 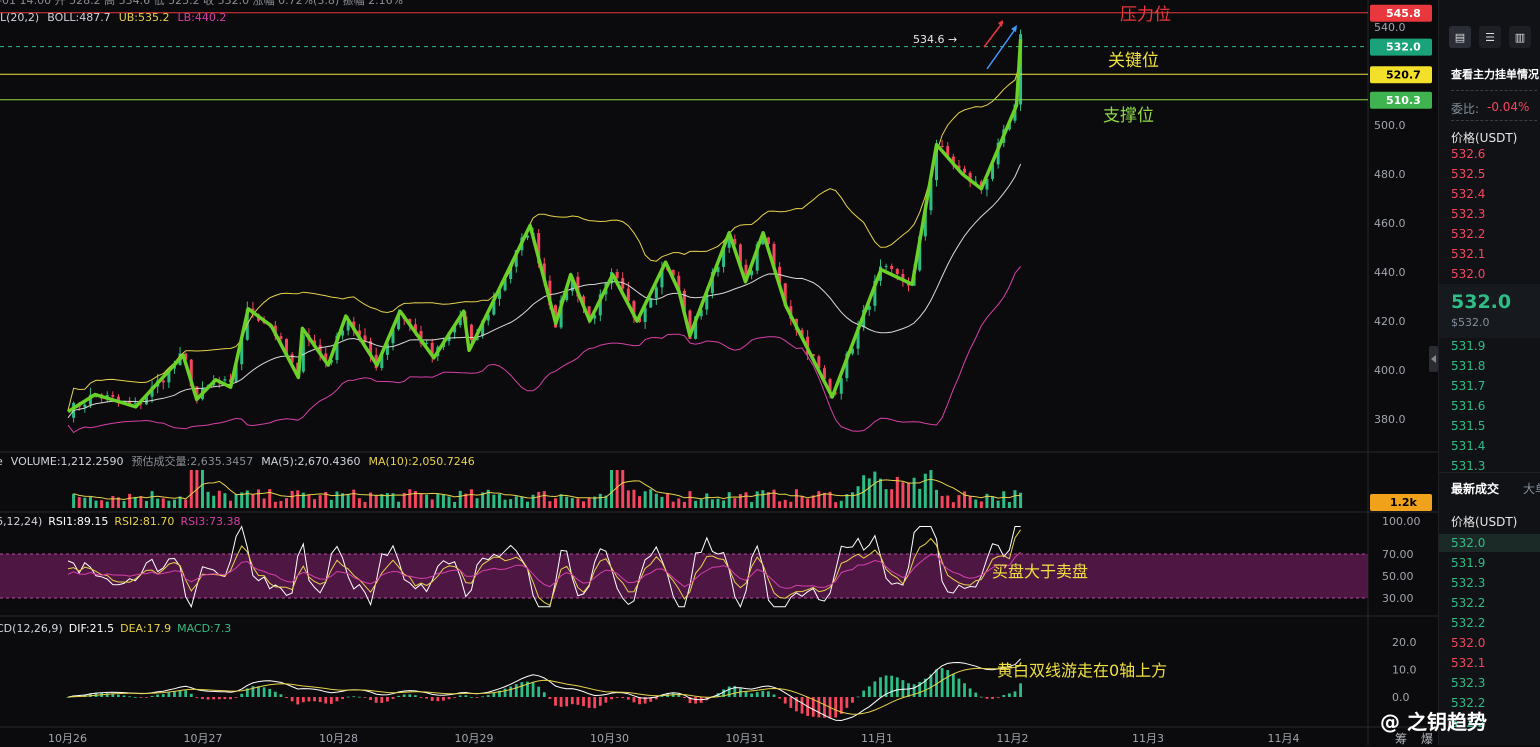 I want to click on bid-price-row: 531.9, so click(x=1468, y=346).